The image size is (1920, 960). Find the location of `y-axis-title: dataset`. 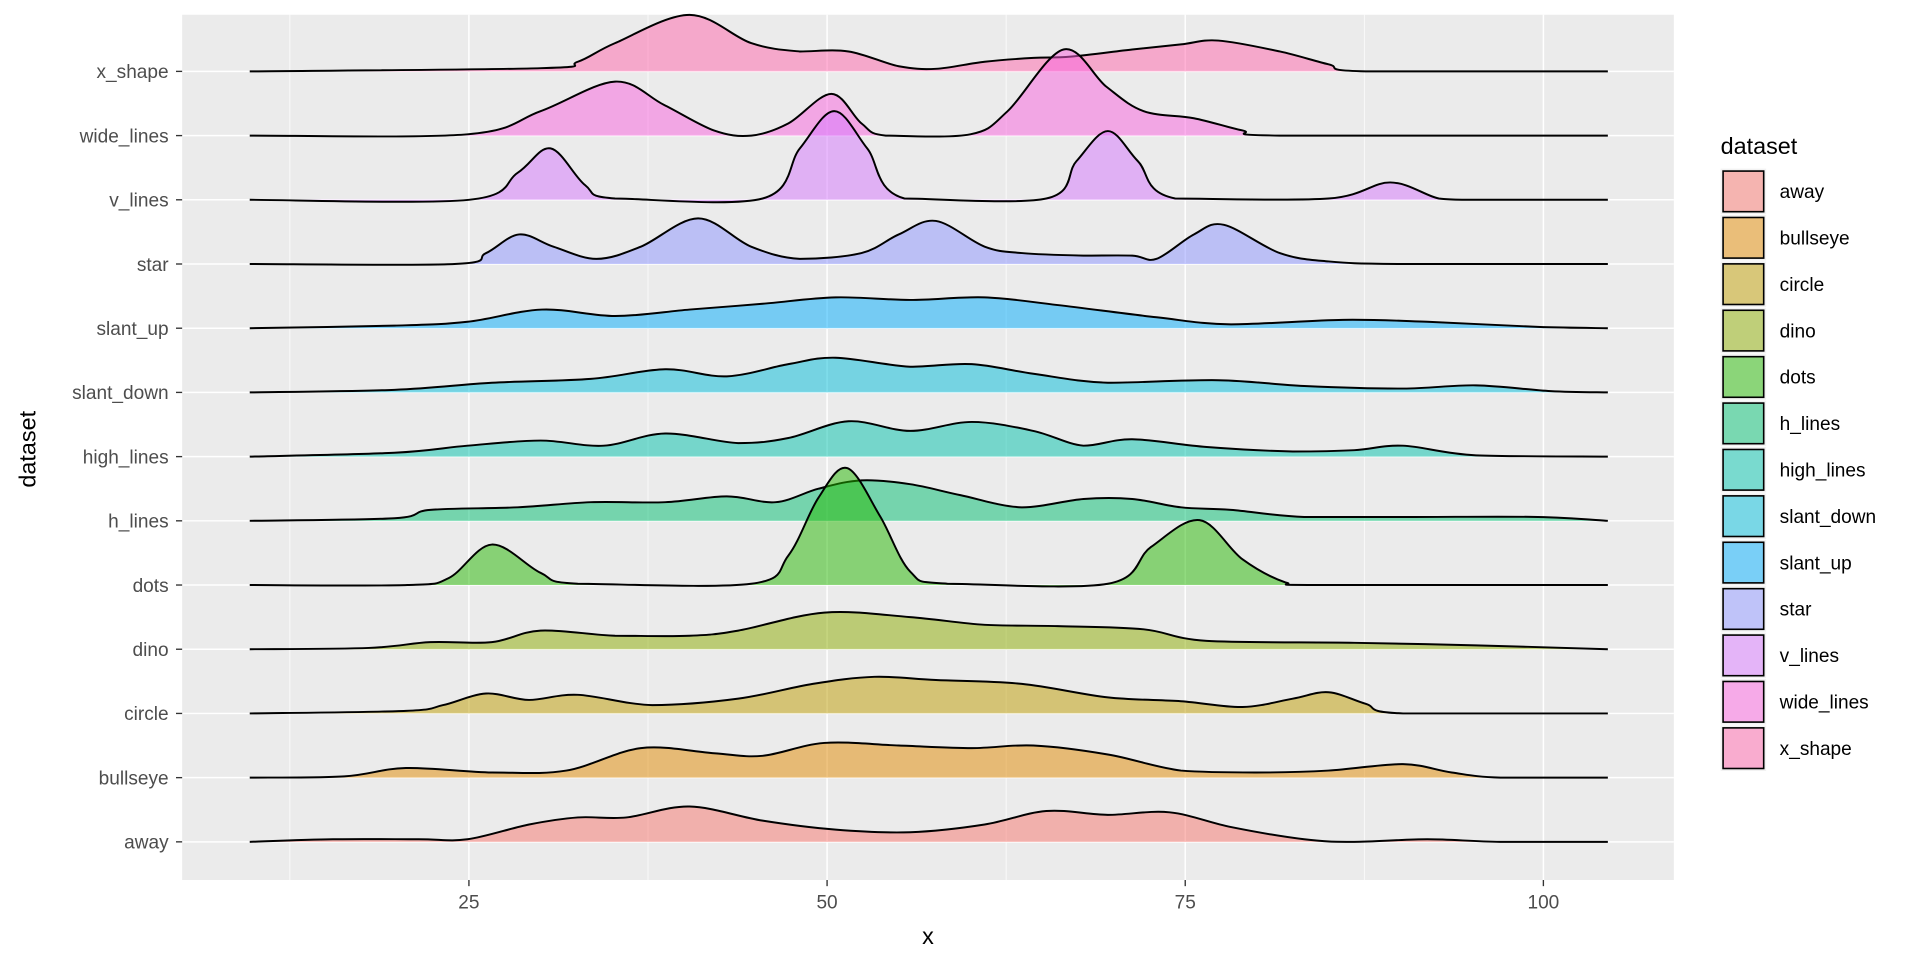

y-axis-title: dataset is located at coordinates (28, 448).